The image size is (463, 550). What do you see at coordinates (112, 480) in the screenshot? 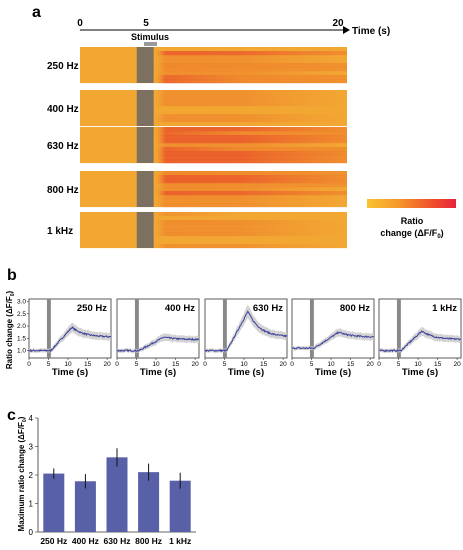
I see `bar-chart: 0 1 2 3 4 250 Hz 400 Hz 630 Hz 800 Hz 1 kHz` at bounding box center [112, 480].